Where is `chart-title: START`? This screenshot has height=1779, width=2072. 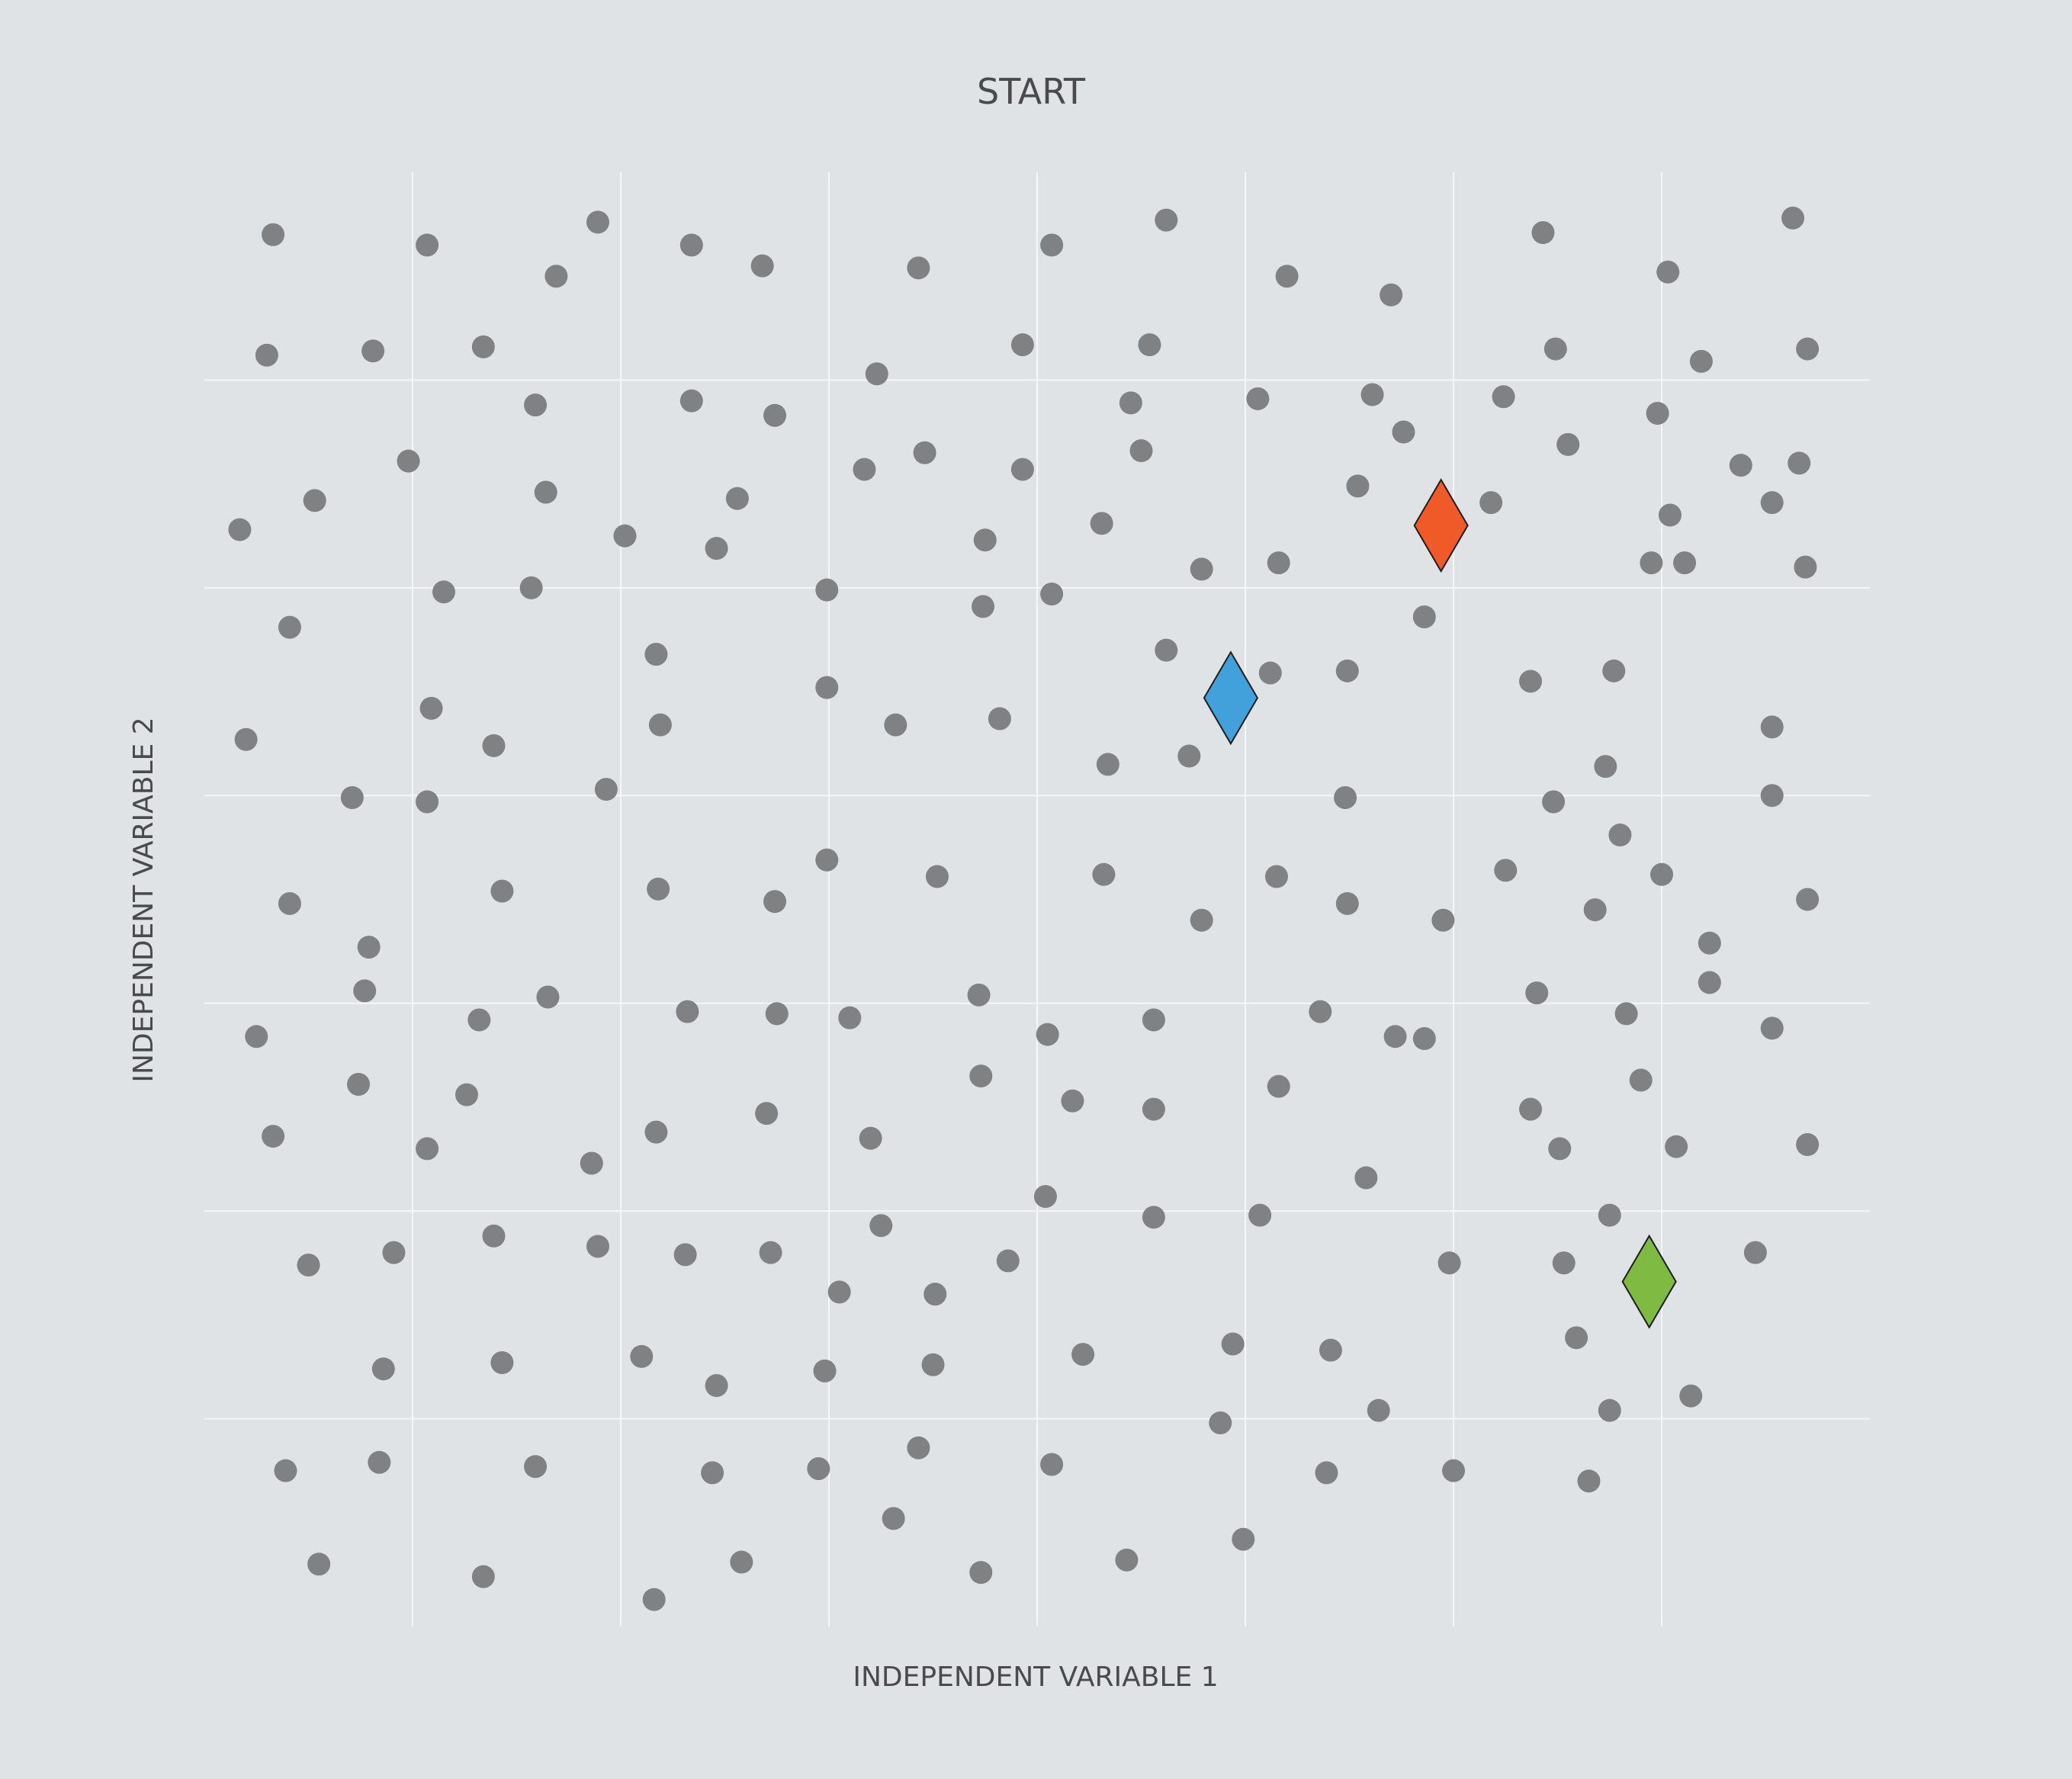 chart-title: START is located at coordinates (1031, 92).